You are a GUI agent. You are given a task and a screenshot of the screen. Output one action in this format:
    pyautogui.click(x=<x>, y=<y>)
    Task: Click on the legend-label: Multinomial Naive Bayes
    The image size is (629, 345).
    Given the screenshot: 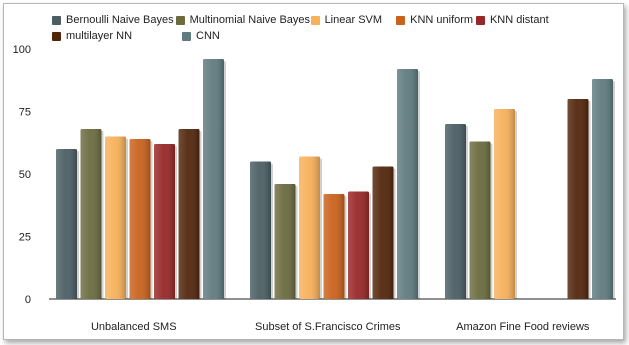 What is the action you would take?
    pyautogui.click(x=250, y=20)
    